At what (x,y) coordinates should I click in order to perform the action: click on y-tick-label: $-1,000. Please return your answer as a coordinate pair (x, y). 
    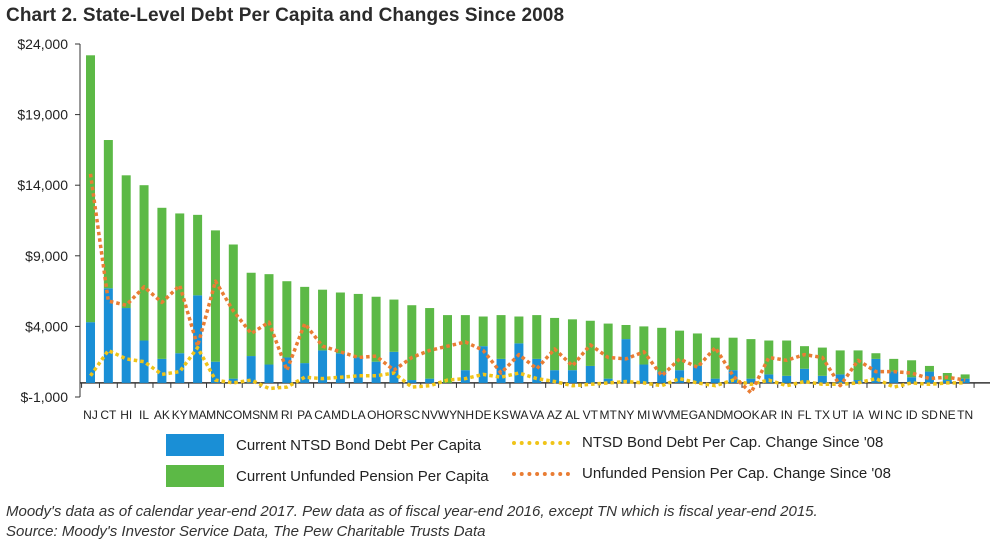
    Looking at the image, I should click on (45, 397).